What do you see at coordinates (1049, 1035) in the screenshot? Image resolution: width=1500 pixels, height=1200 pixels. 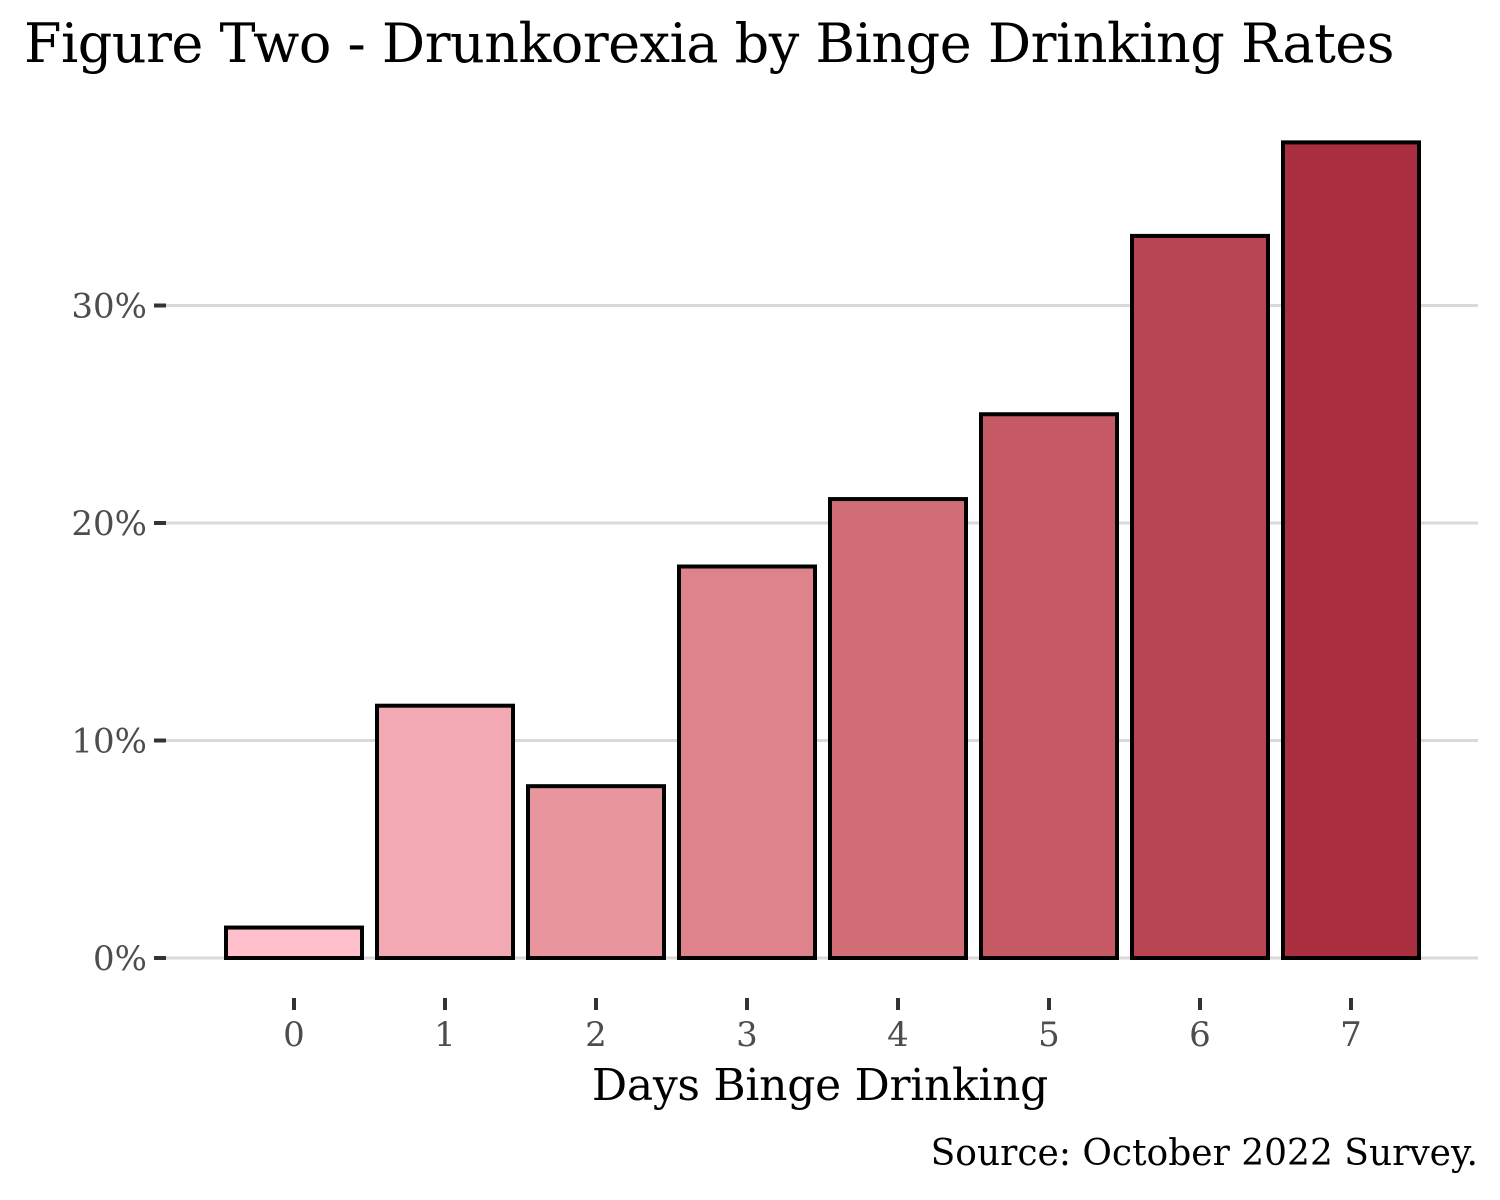 I see `x-tick-label: 5` at bounding box center [1049, 1035].